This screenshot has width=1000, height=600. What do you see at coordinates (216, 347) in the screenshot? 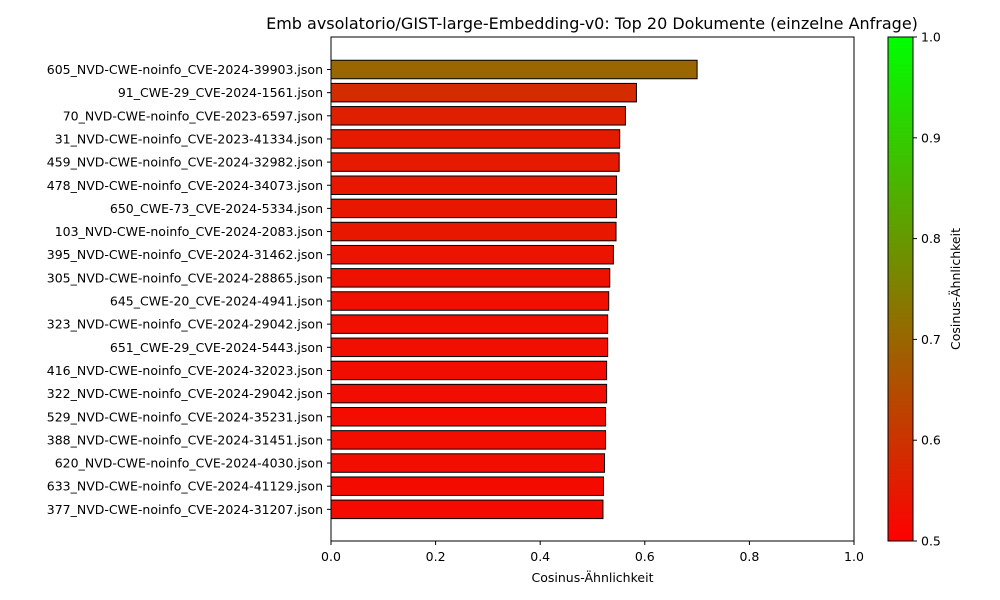
I see `y-tick-label: 651_CWE-29_CVE-2024-5443.json` at bounding box center [216, 347].